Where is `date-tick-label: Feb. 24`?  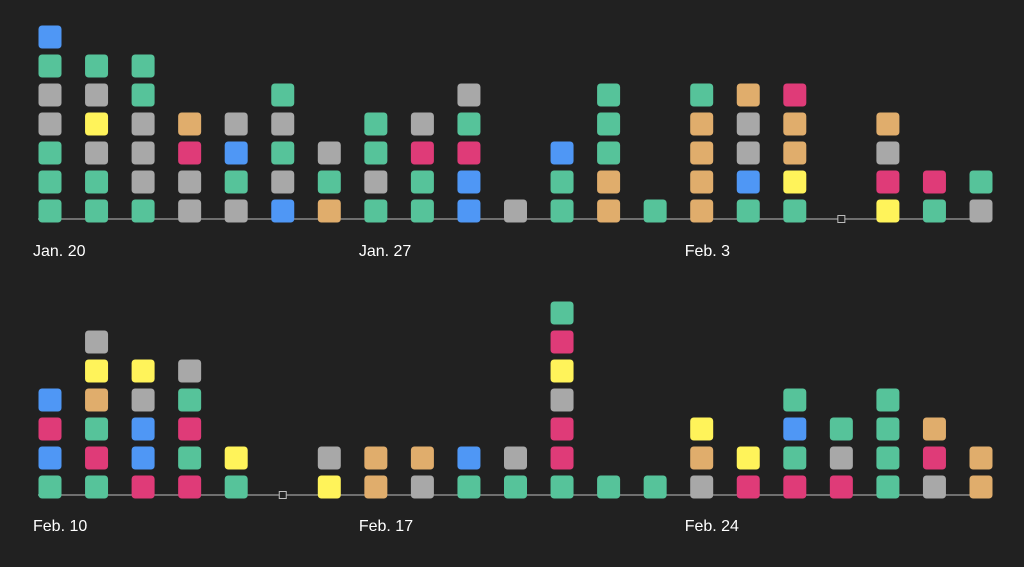
date-tick-label: Feb. 24 is located at coordinates (712, 526).